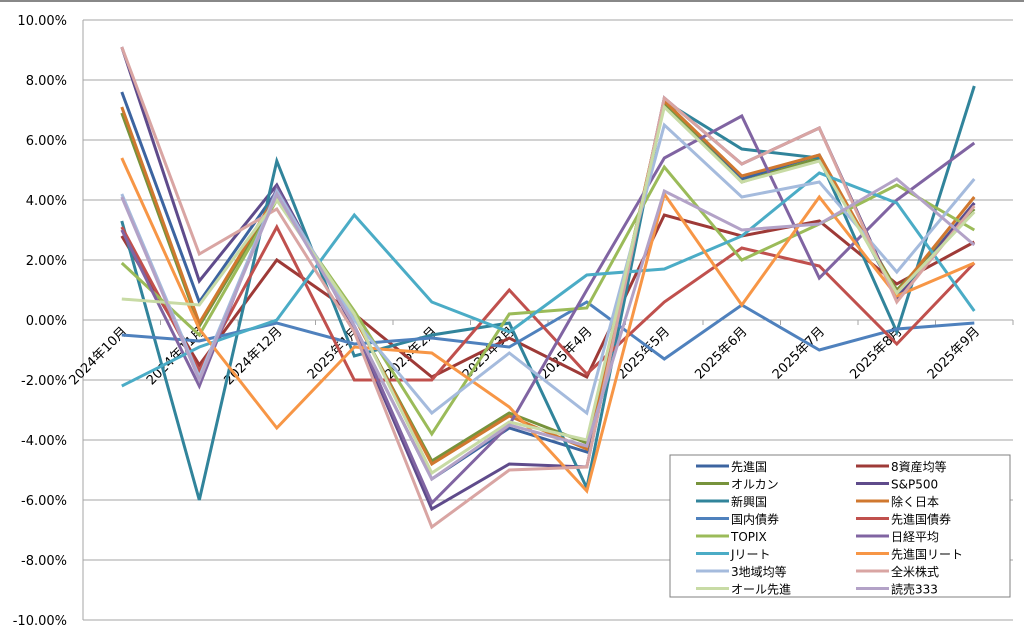 The width and height of the screenshot is (1024, 640). Describe the element at coordinates (40, 621) in the screenshot. I see `y-tick-label: -10.00%` at that location.